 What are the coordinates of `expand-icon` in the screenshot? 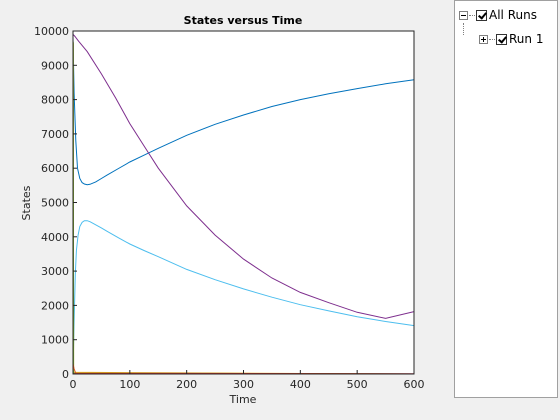 It's located at (483, 39).